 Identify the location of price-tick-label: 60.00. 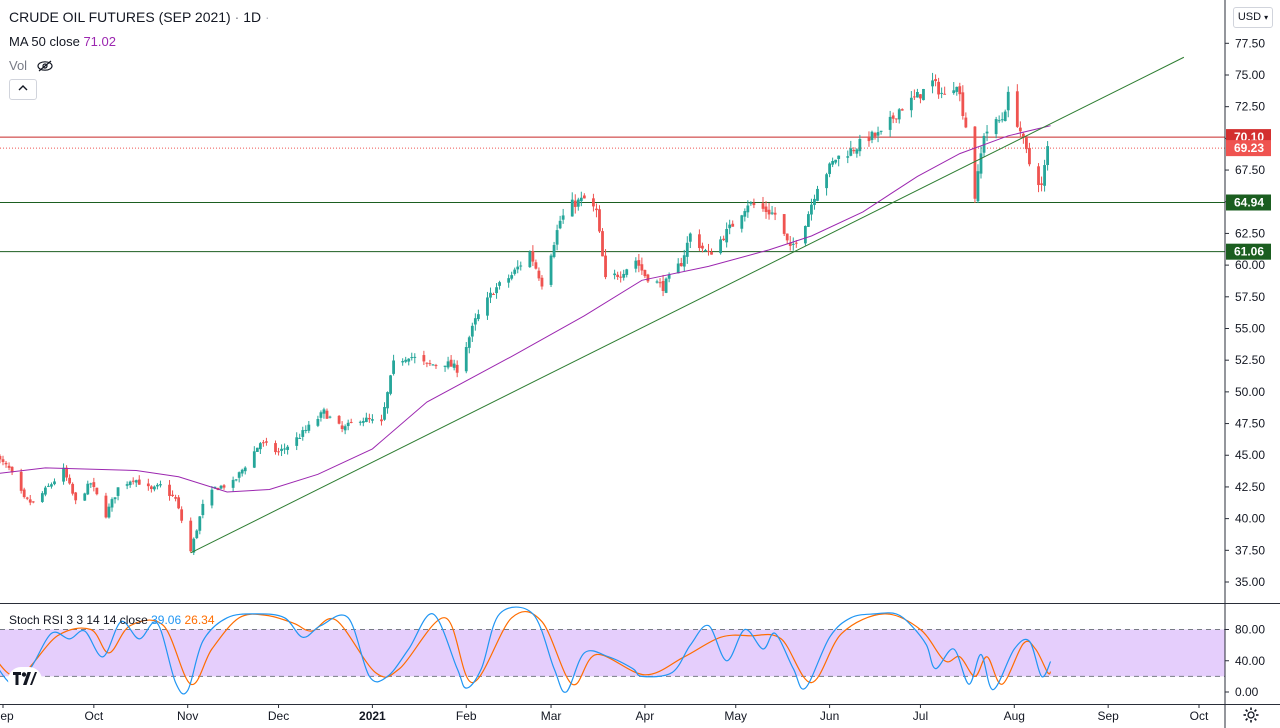
(1250, 265).